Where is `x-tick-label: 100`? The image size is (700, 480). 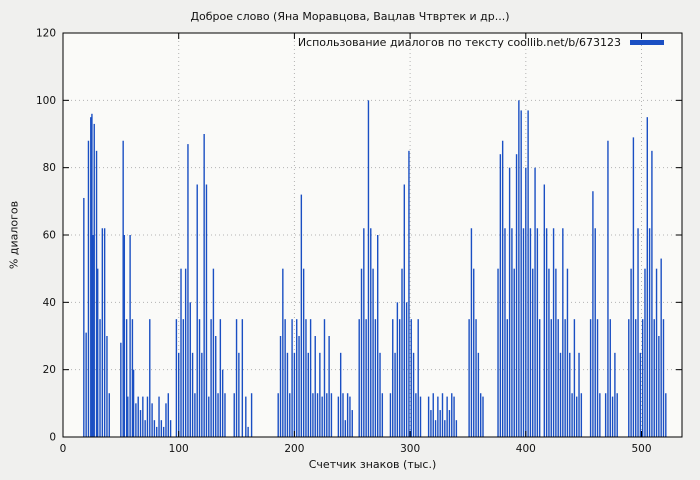 x-tick-label: 100 is located at coordinates (179, 449).